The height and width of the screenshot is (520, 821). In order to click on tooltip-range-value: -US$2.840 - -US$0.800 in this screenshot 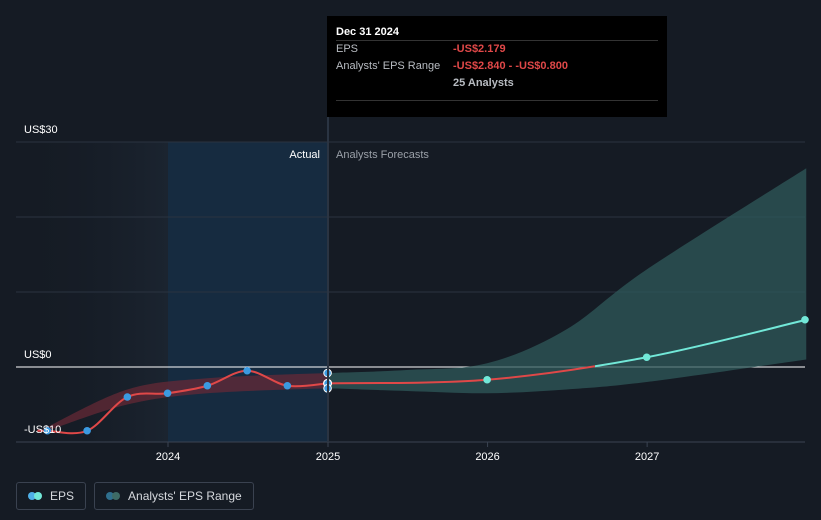, I will do `click(510, 66)`.